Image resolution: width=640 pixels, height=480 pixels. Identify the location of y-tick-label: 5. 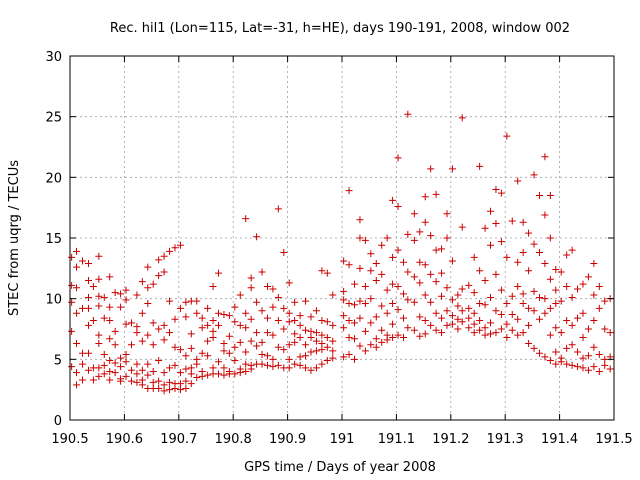
(58, 360).